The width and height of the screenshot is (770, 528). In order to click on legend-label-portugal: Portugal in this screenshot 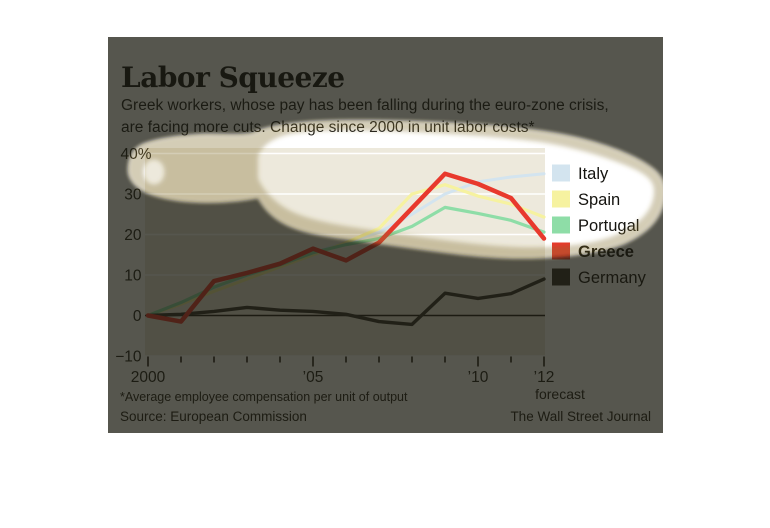, I will do `click(608, 226)`.